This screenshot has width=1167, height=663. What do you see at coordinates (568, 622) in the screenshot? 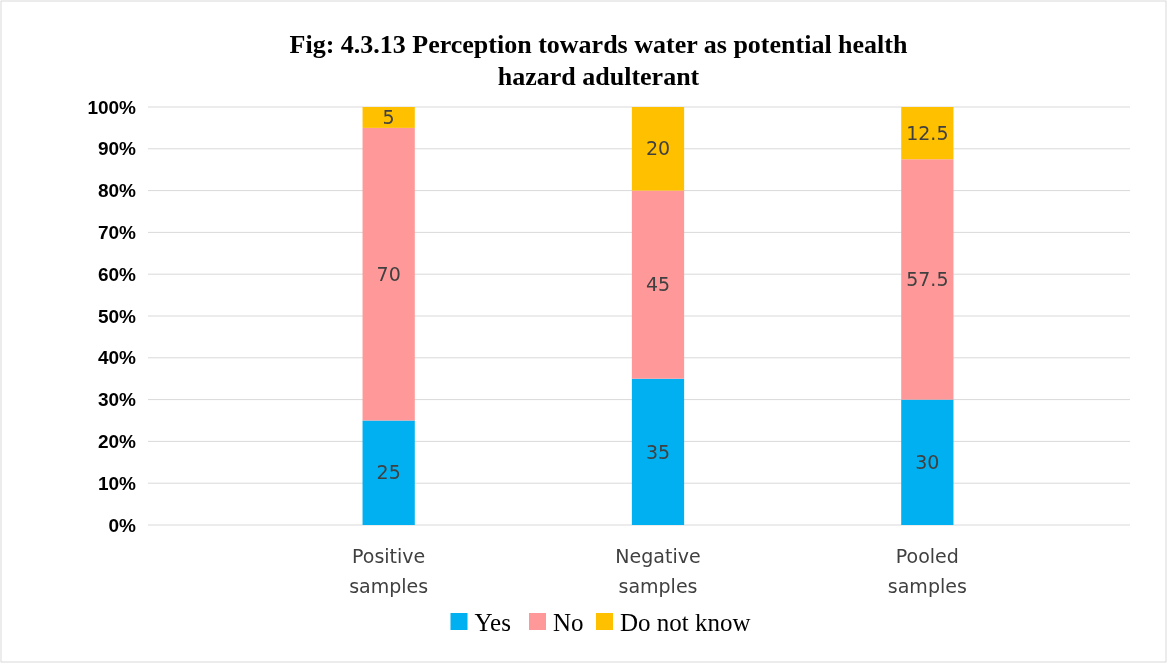
I see `legend-label: No` at bounding box center [568, 622].